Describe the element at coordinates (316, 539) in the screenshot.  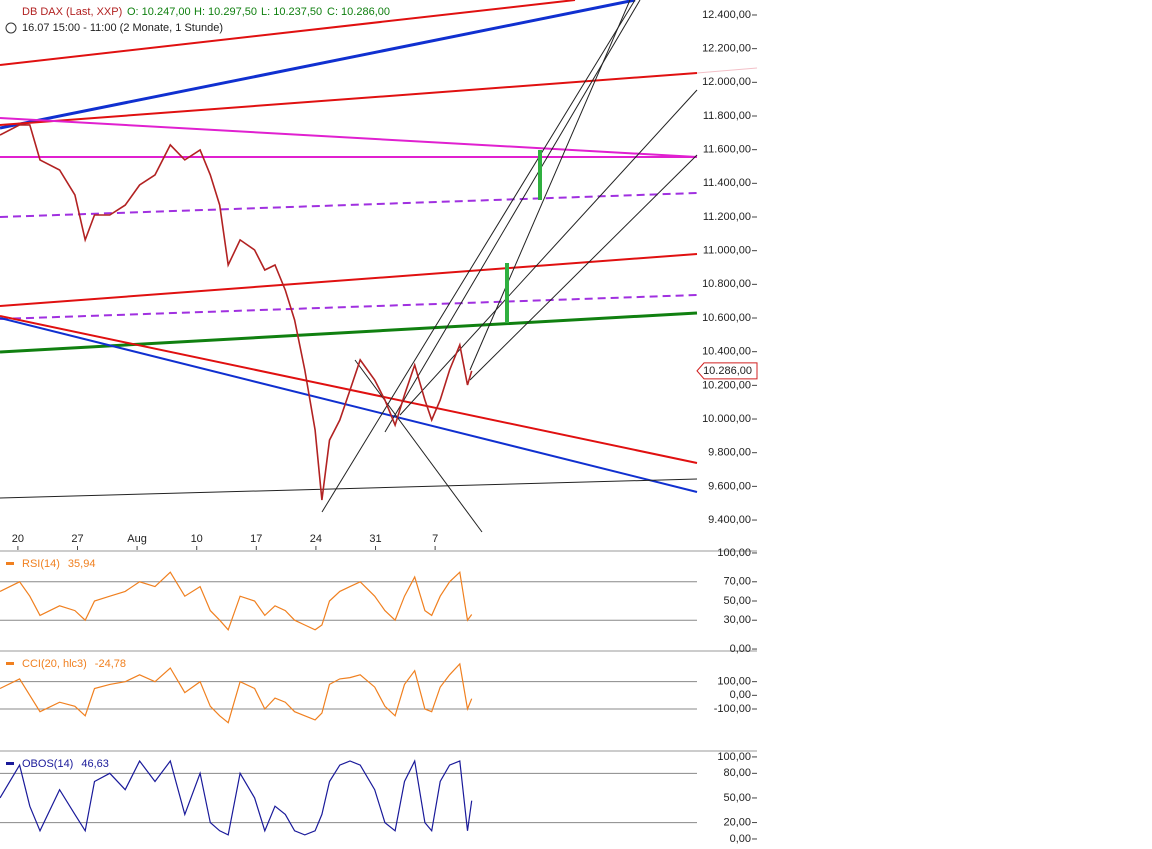
I see `x-tick-label: 24` at that location.